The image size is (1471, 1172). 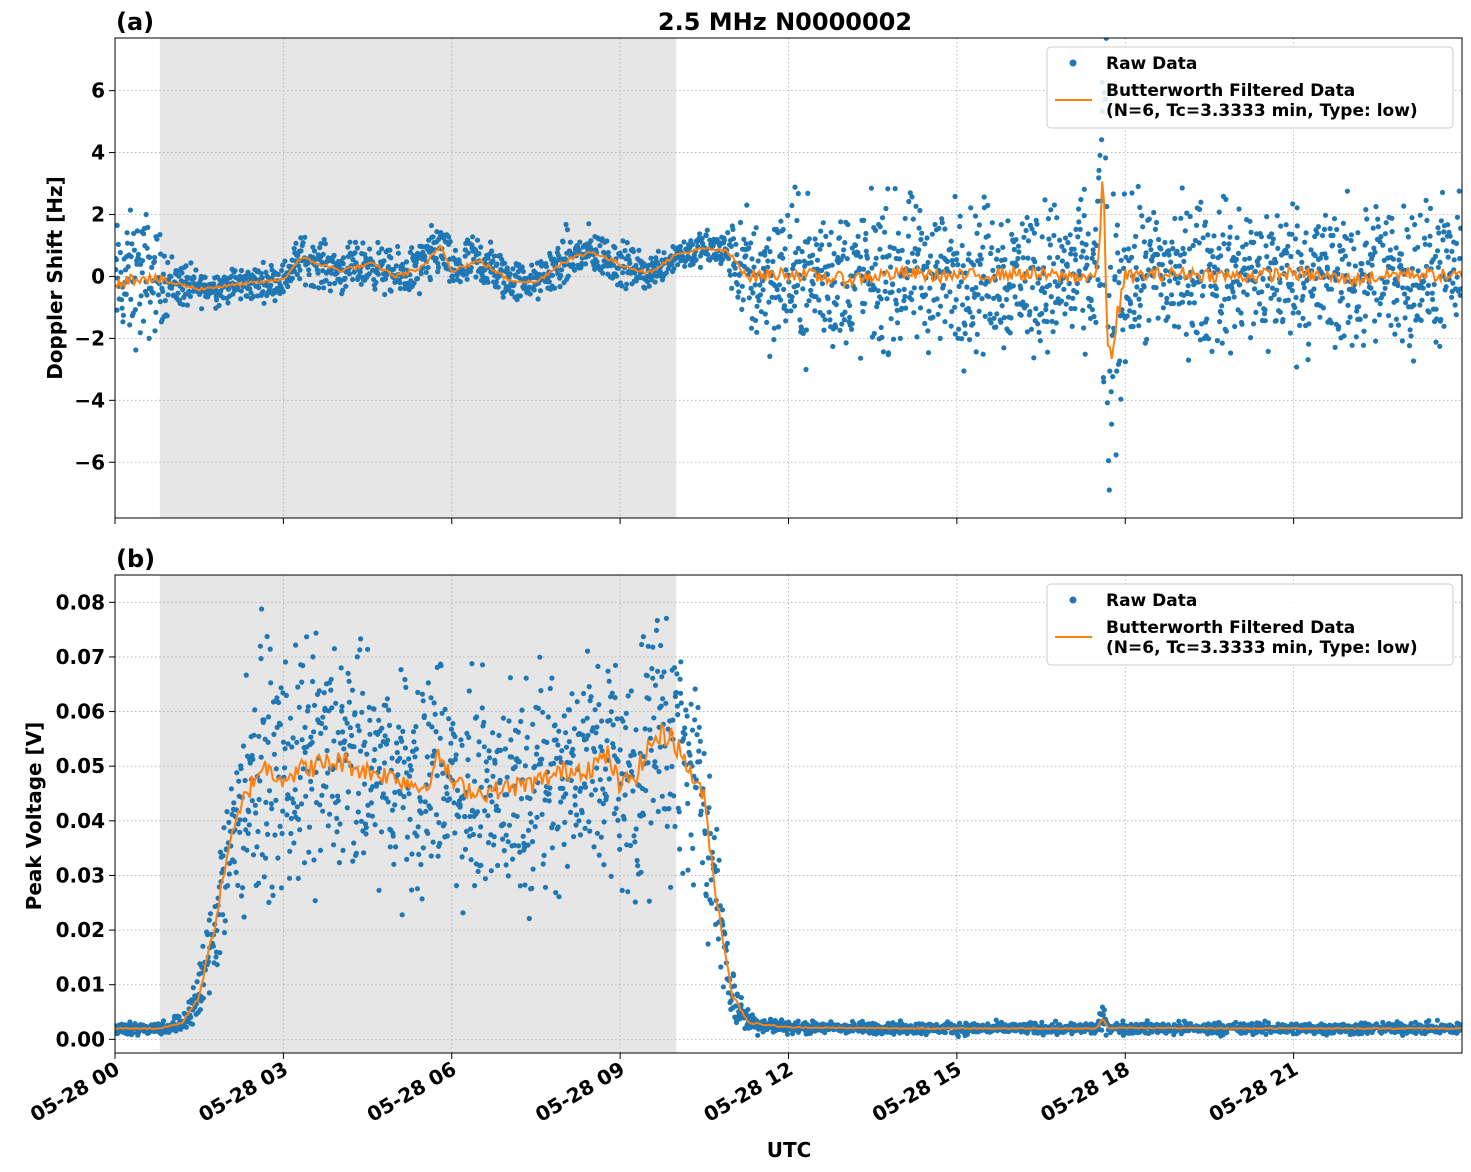 What do you see at coordinates (89, 400) in the screenshot?
I see `y-tick-label: −4` at bounding box center [89, 400].